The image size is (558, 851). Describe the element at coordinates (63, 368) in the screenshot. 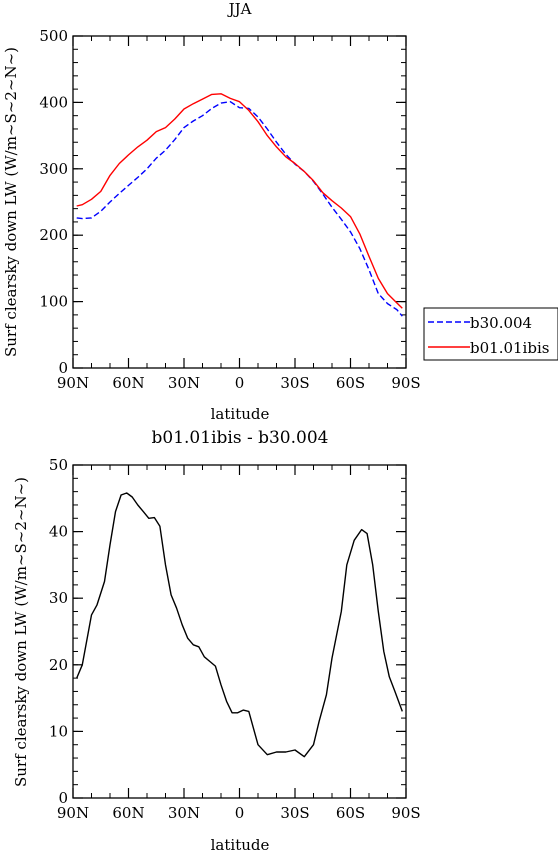

I see `top-y-tick-label: 0` at that location.